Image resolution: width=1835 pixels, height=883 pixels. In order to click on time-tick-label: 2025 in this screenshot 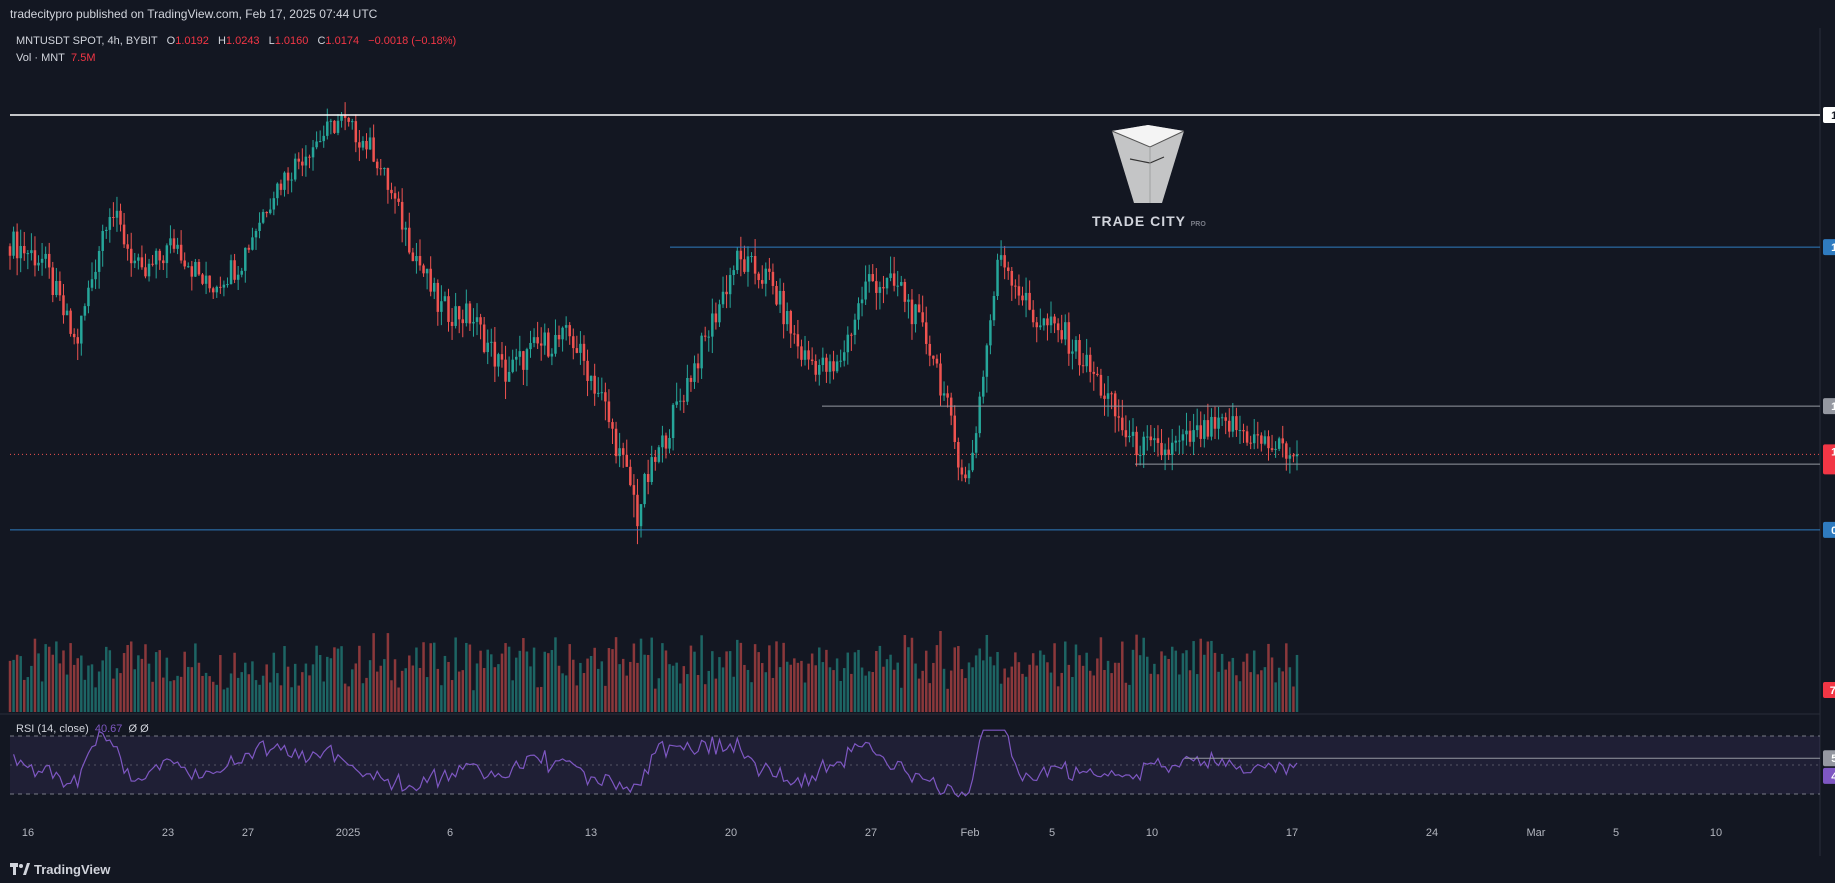, I will do `click(348, 833)`.